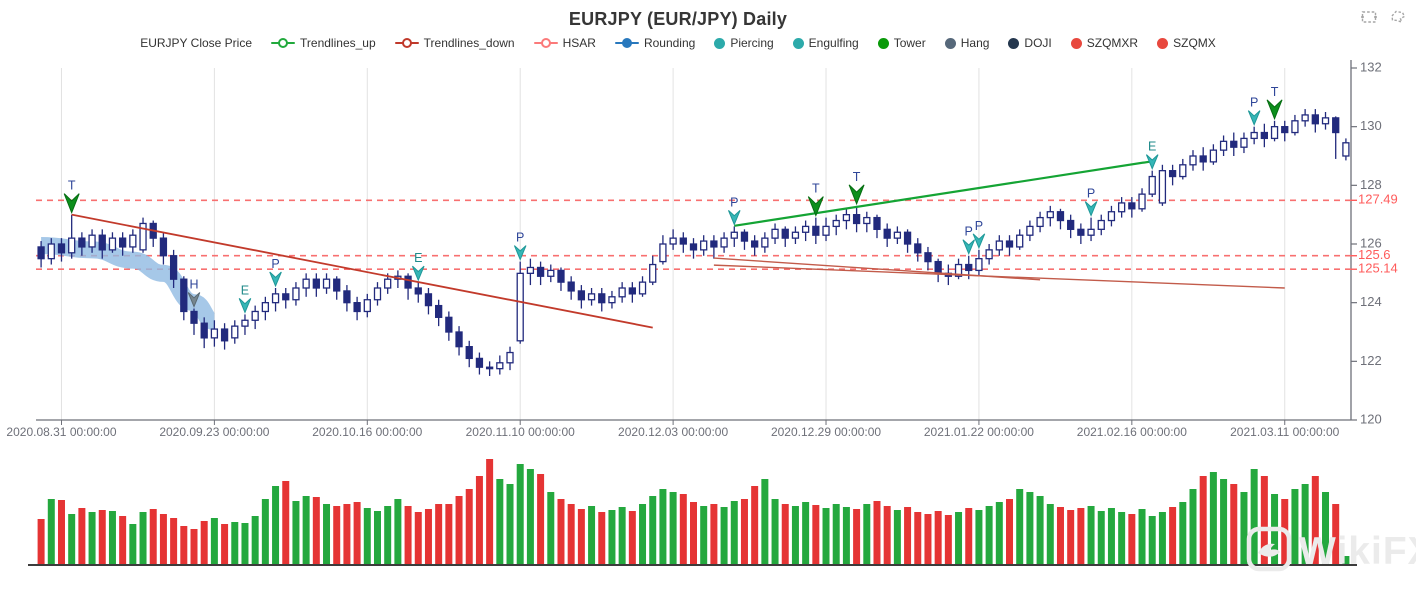 This screenshot has height=592, width=1416. I want to click on axis-label: 2020.09.23 00:00:00, so click(214, 432).